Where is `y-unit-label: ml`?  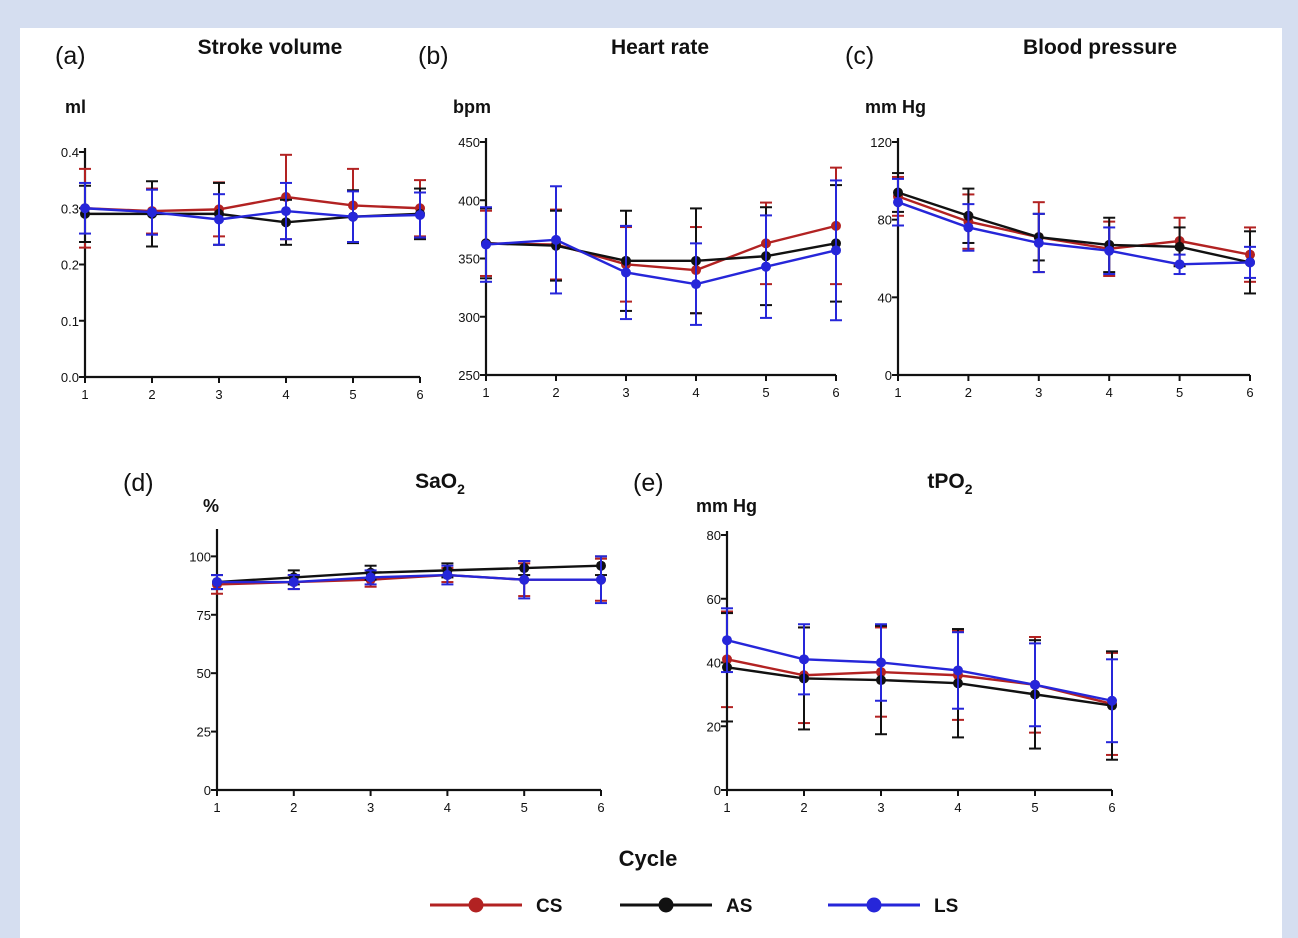 y-unit-label: ml is located at coordinates (75, 107).